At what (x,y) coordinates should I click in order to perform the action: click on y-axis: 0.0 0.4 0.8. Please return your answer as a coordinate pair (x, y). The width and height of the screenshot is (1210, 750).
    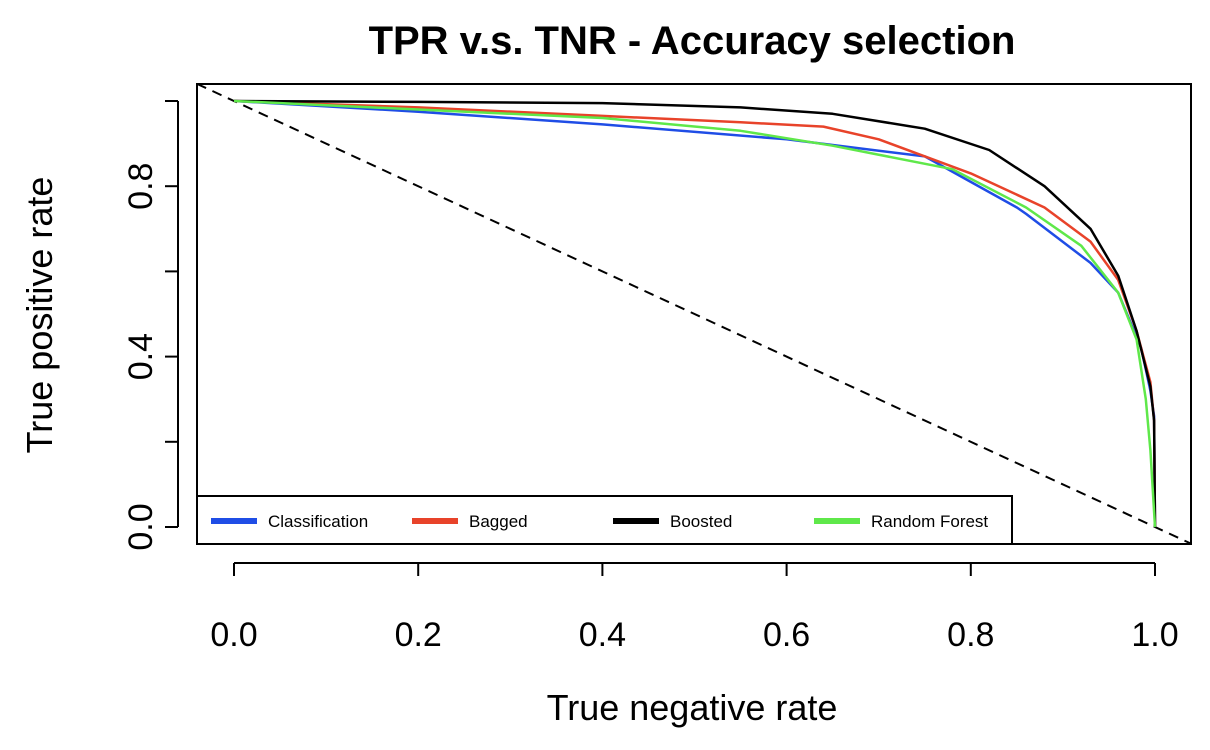
    Looking at the image, I should click on (150, 325).